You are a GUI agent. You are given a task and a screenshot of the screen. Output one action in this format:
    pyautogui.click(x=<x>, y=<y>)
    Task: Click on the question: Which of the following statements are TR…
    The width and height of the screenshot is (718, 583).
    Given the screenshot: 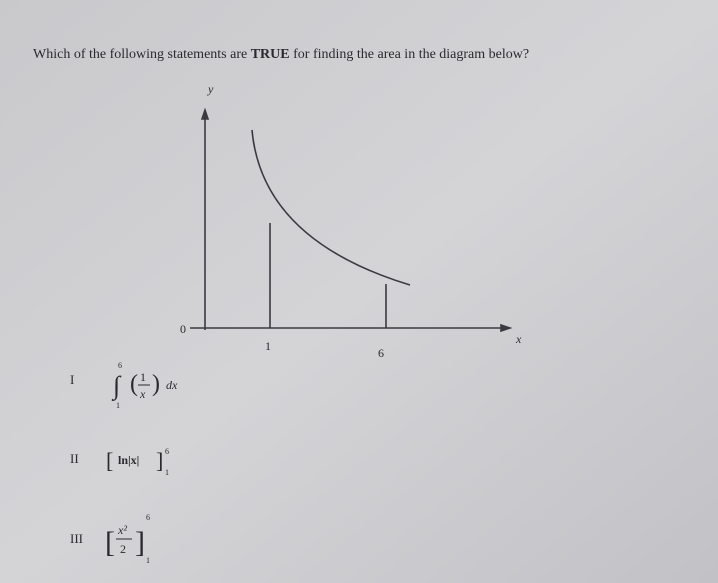 What is the action you would take?
    pyautogui.click(x=281, y=54)
    